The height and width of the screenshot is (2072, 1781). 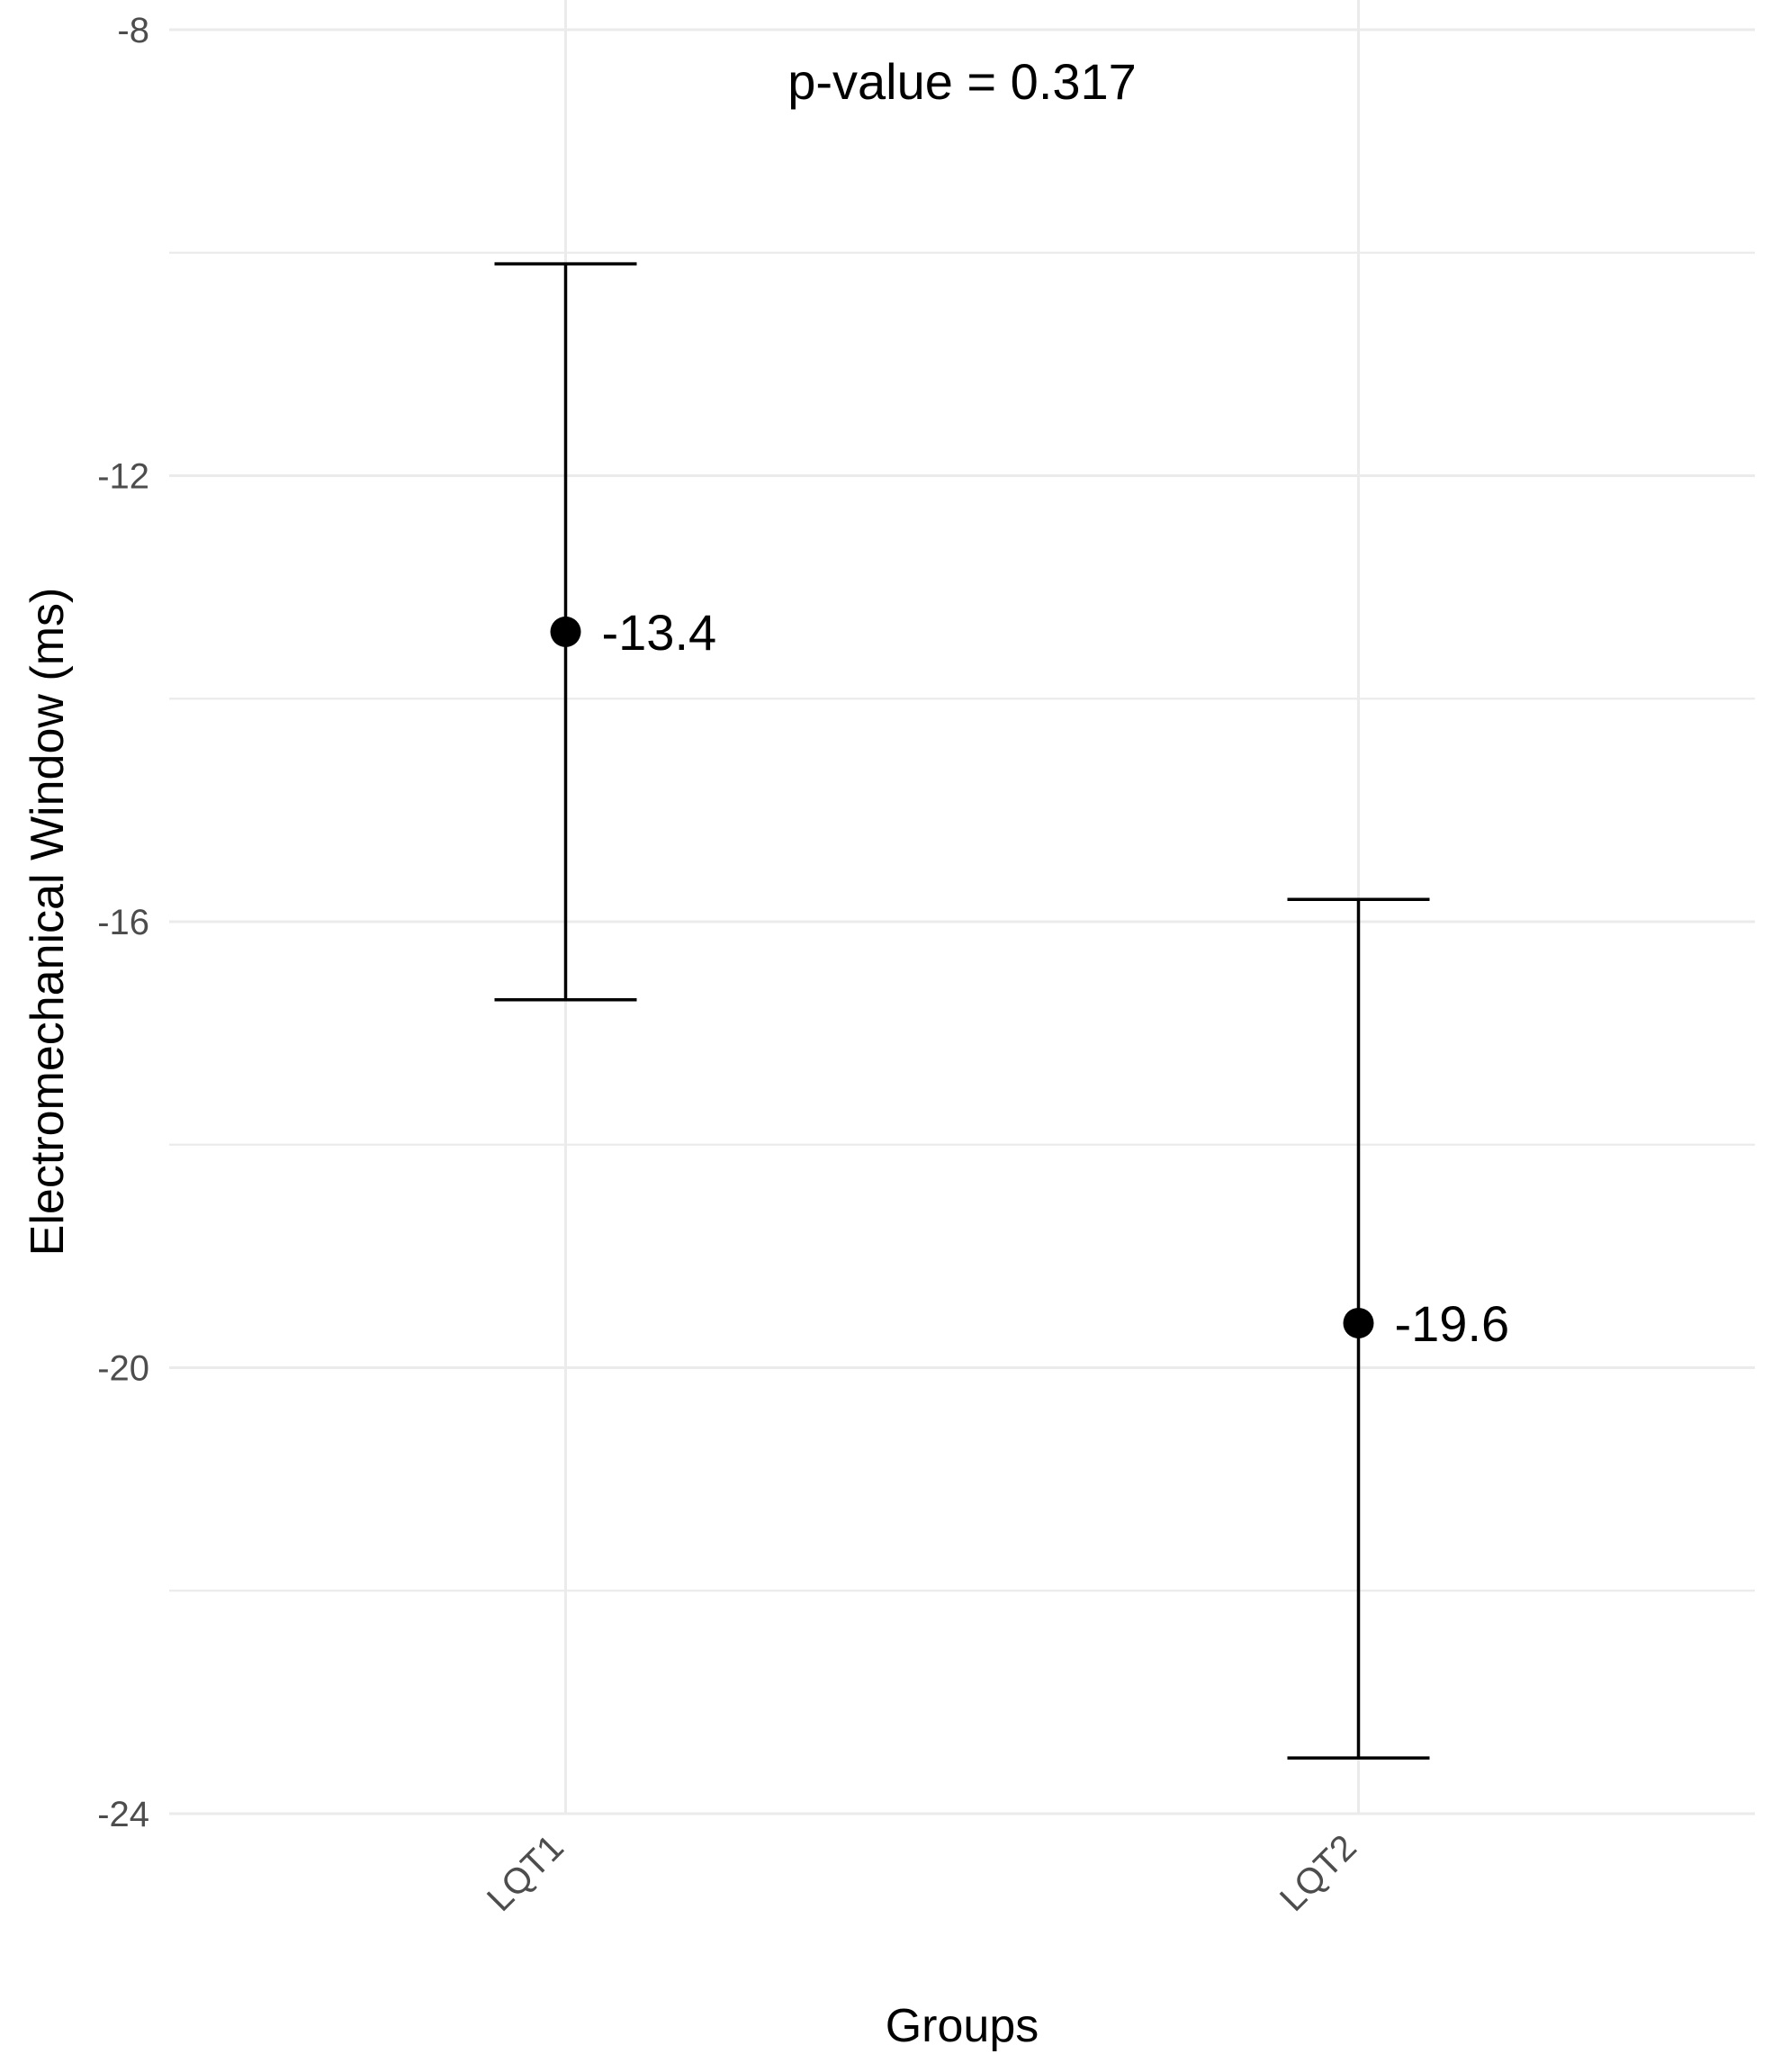 I want to click on data-label: -13.4, so click(x=659, y=632).